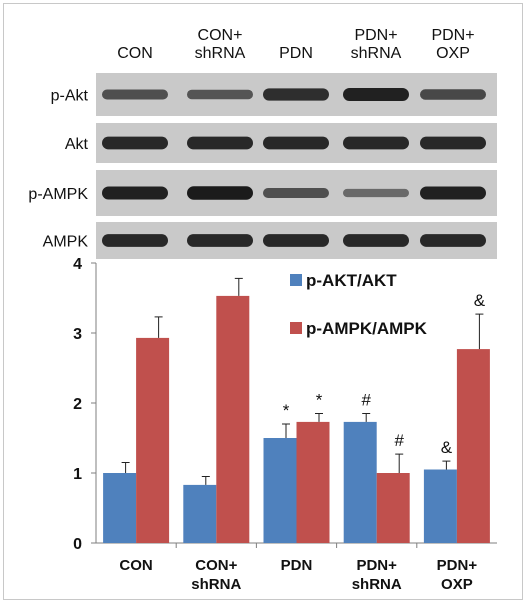 The height and width of the screenshot is (605, 528). I want to click on blot-lane-label-2-line-1: CON+, so click(220, 35).